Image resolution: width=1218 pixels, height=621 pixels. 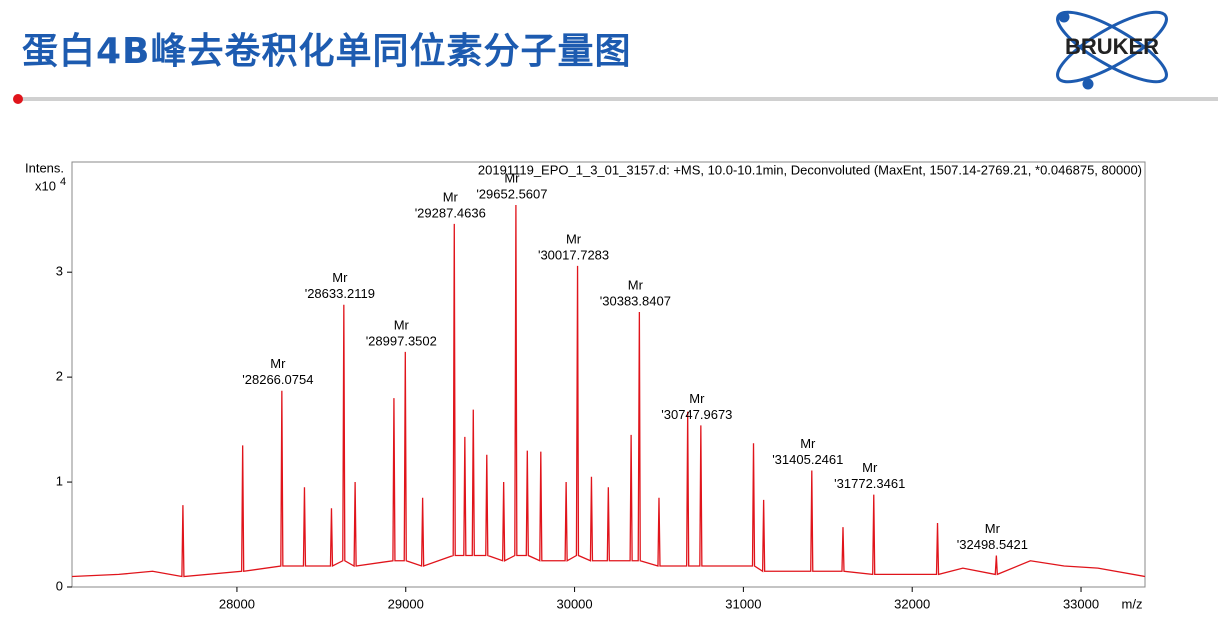 I want to click on annotation-line: '29287.4636, so click(x=450, y=212).